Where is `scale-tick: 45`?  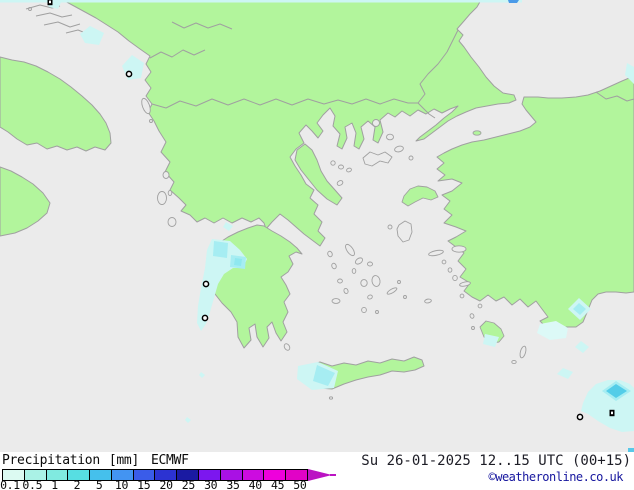
scale-tick: 45 is located at coordinates (277, 484).